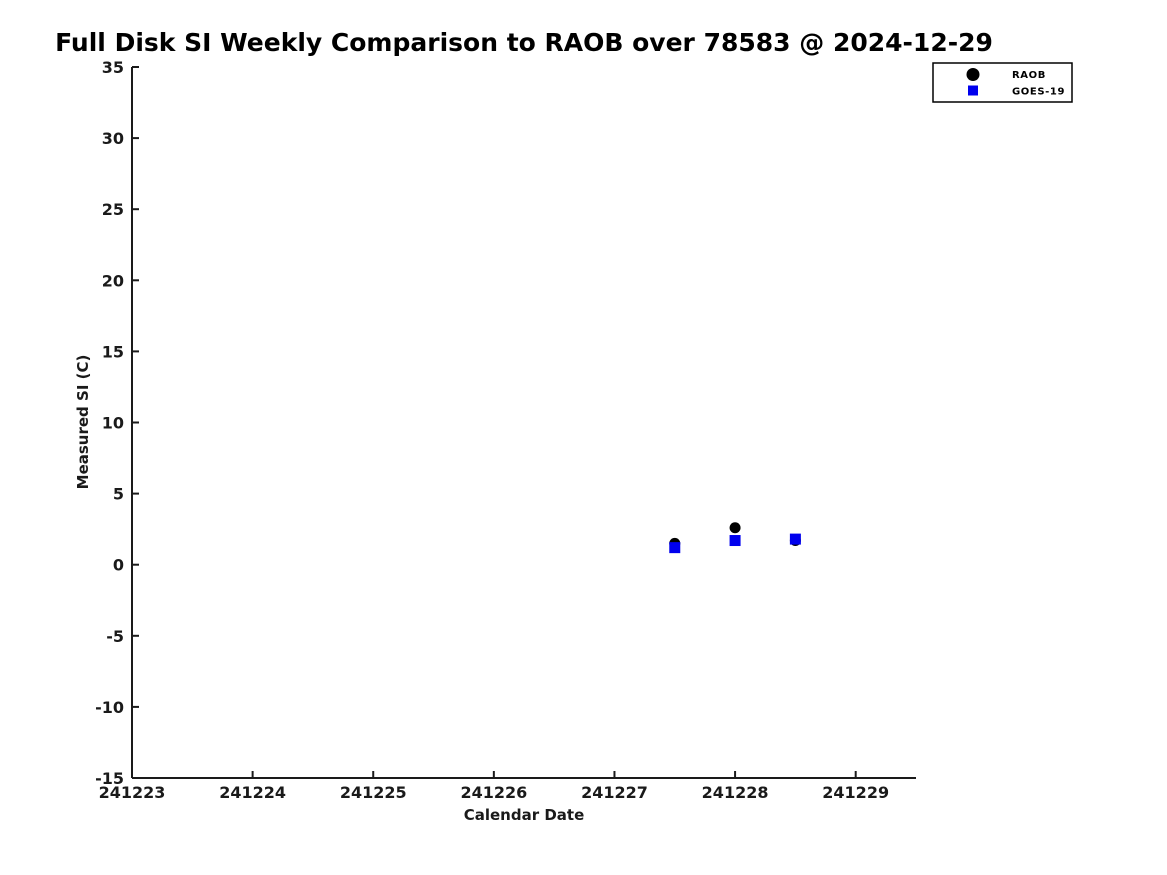 The width and height of the screenshot is (1167, 875). Describe the element at coordinates (115, 636) in the screenshot. I see `y-tick-label: -5` at that location.